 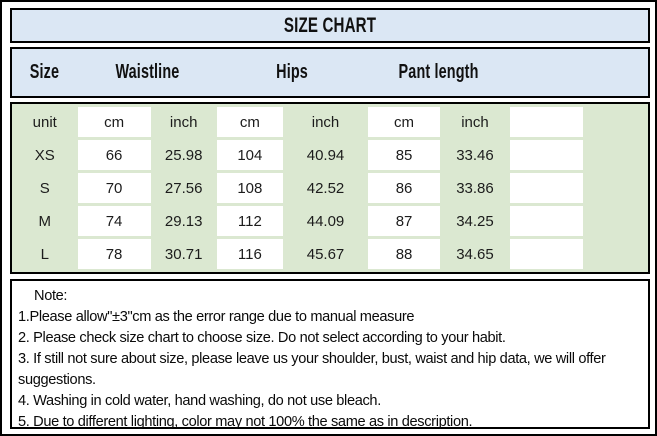 I want to click on value-cell: 27.56, so click(x=183, y=188).